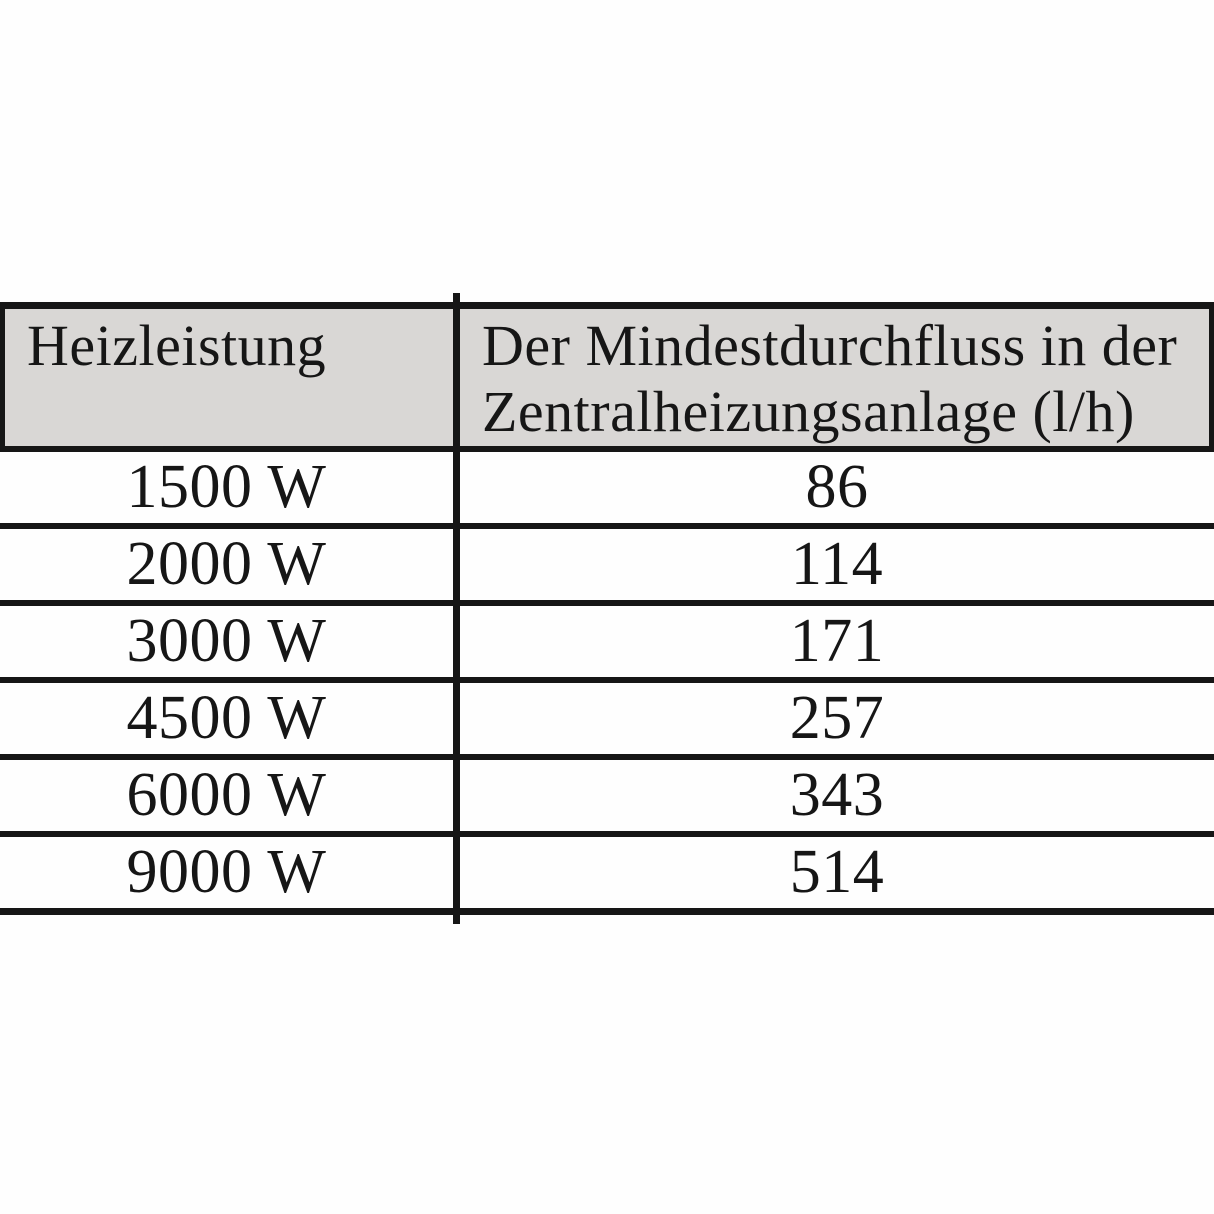 This screenshot has width=1214, height=1214. I want to click on flow-cell: 86, so click(837, 490).